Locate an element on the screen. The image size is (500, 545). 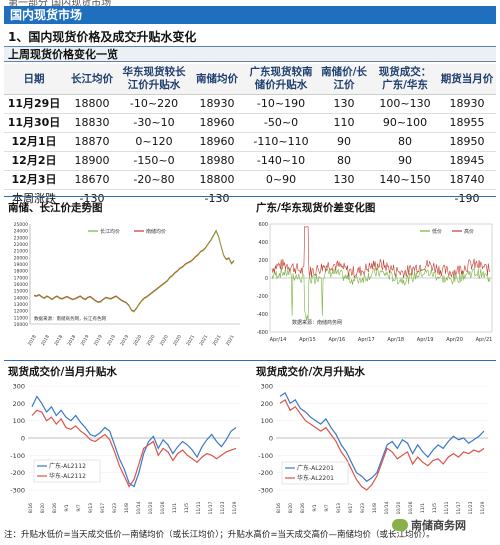
x-tick-label: 9/13 is located at coordinates (91, 508).